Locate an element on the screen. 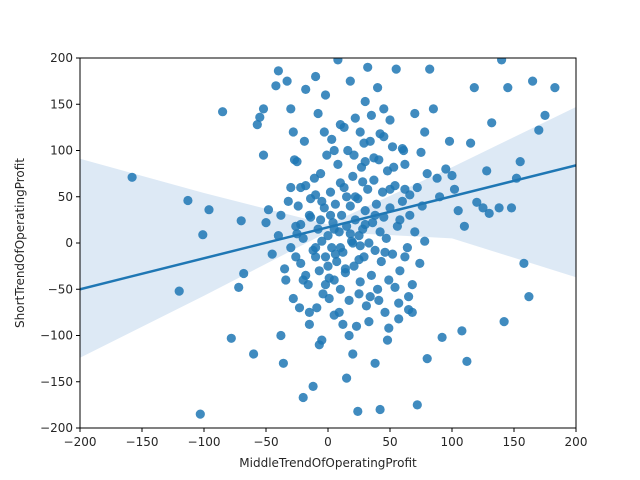 Image resolution: width=640 pixels, height=480 pixels. x-tick-label: 200 is located at coordinates (576, 442).